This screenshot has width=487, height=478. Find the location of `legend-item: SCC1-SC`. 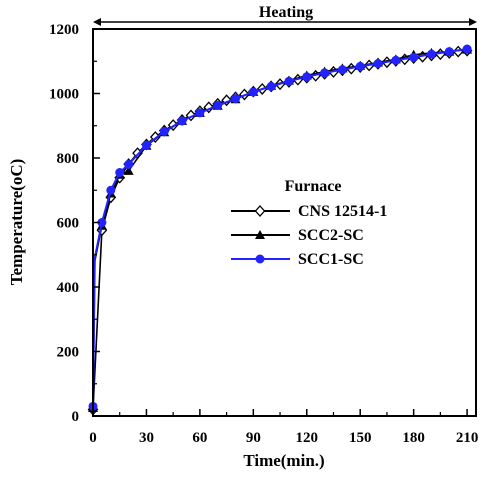

legend-item: SCC1-SC is located at coordinates (297, 259).